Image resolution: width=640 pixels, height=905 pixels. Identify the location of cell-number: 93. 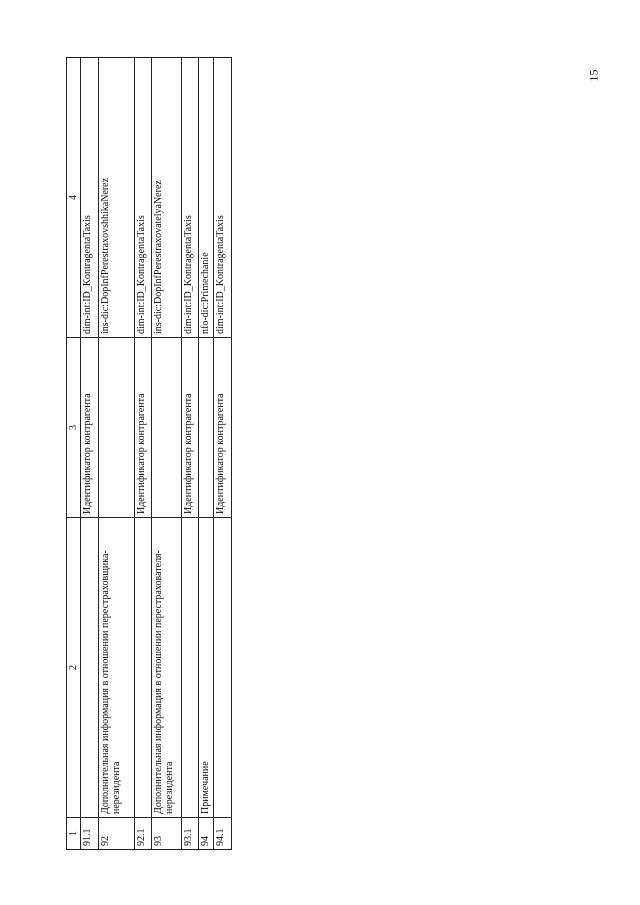
(166, 833).